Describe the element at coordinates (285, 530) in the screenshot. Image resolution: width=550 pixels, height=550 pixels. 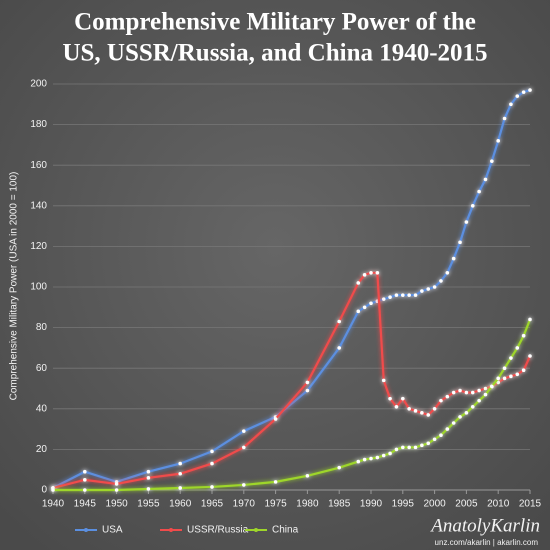
I see `legend-label: China` at that location.